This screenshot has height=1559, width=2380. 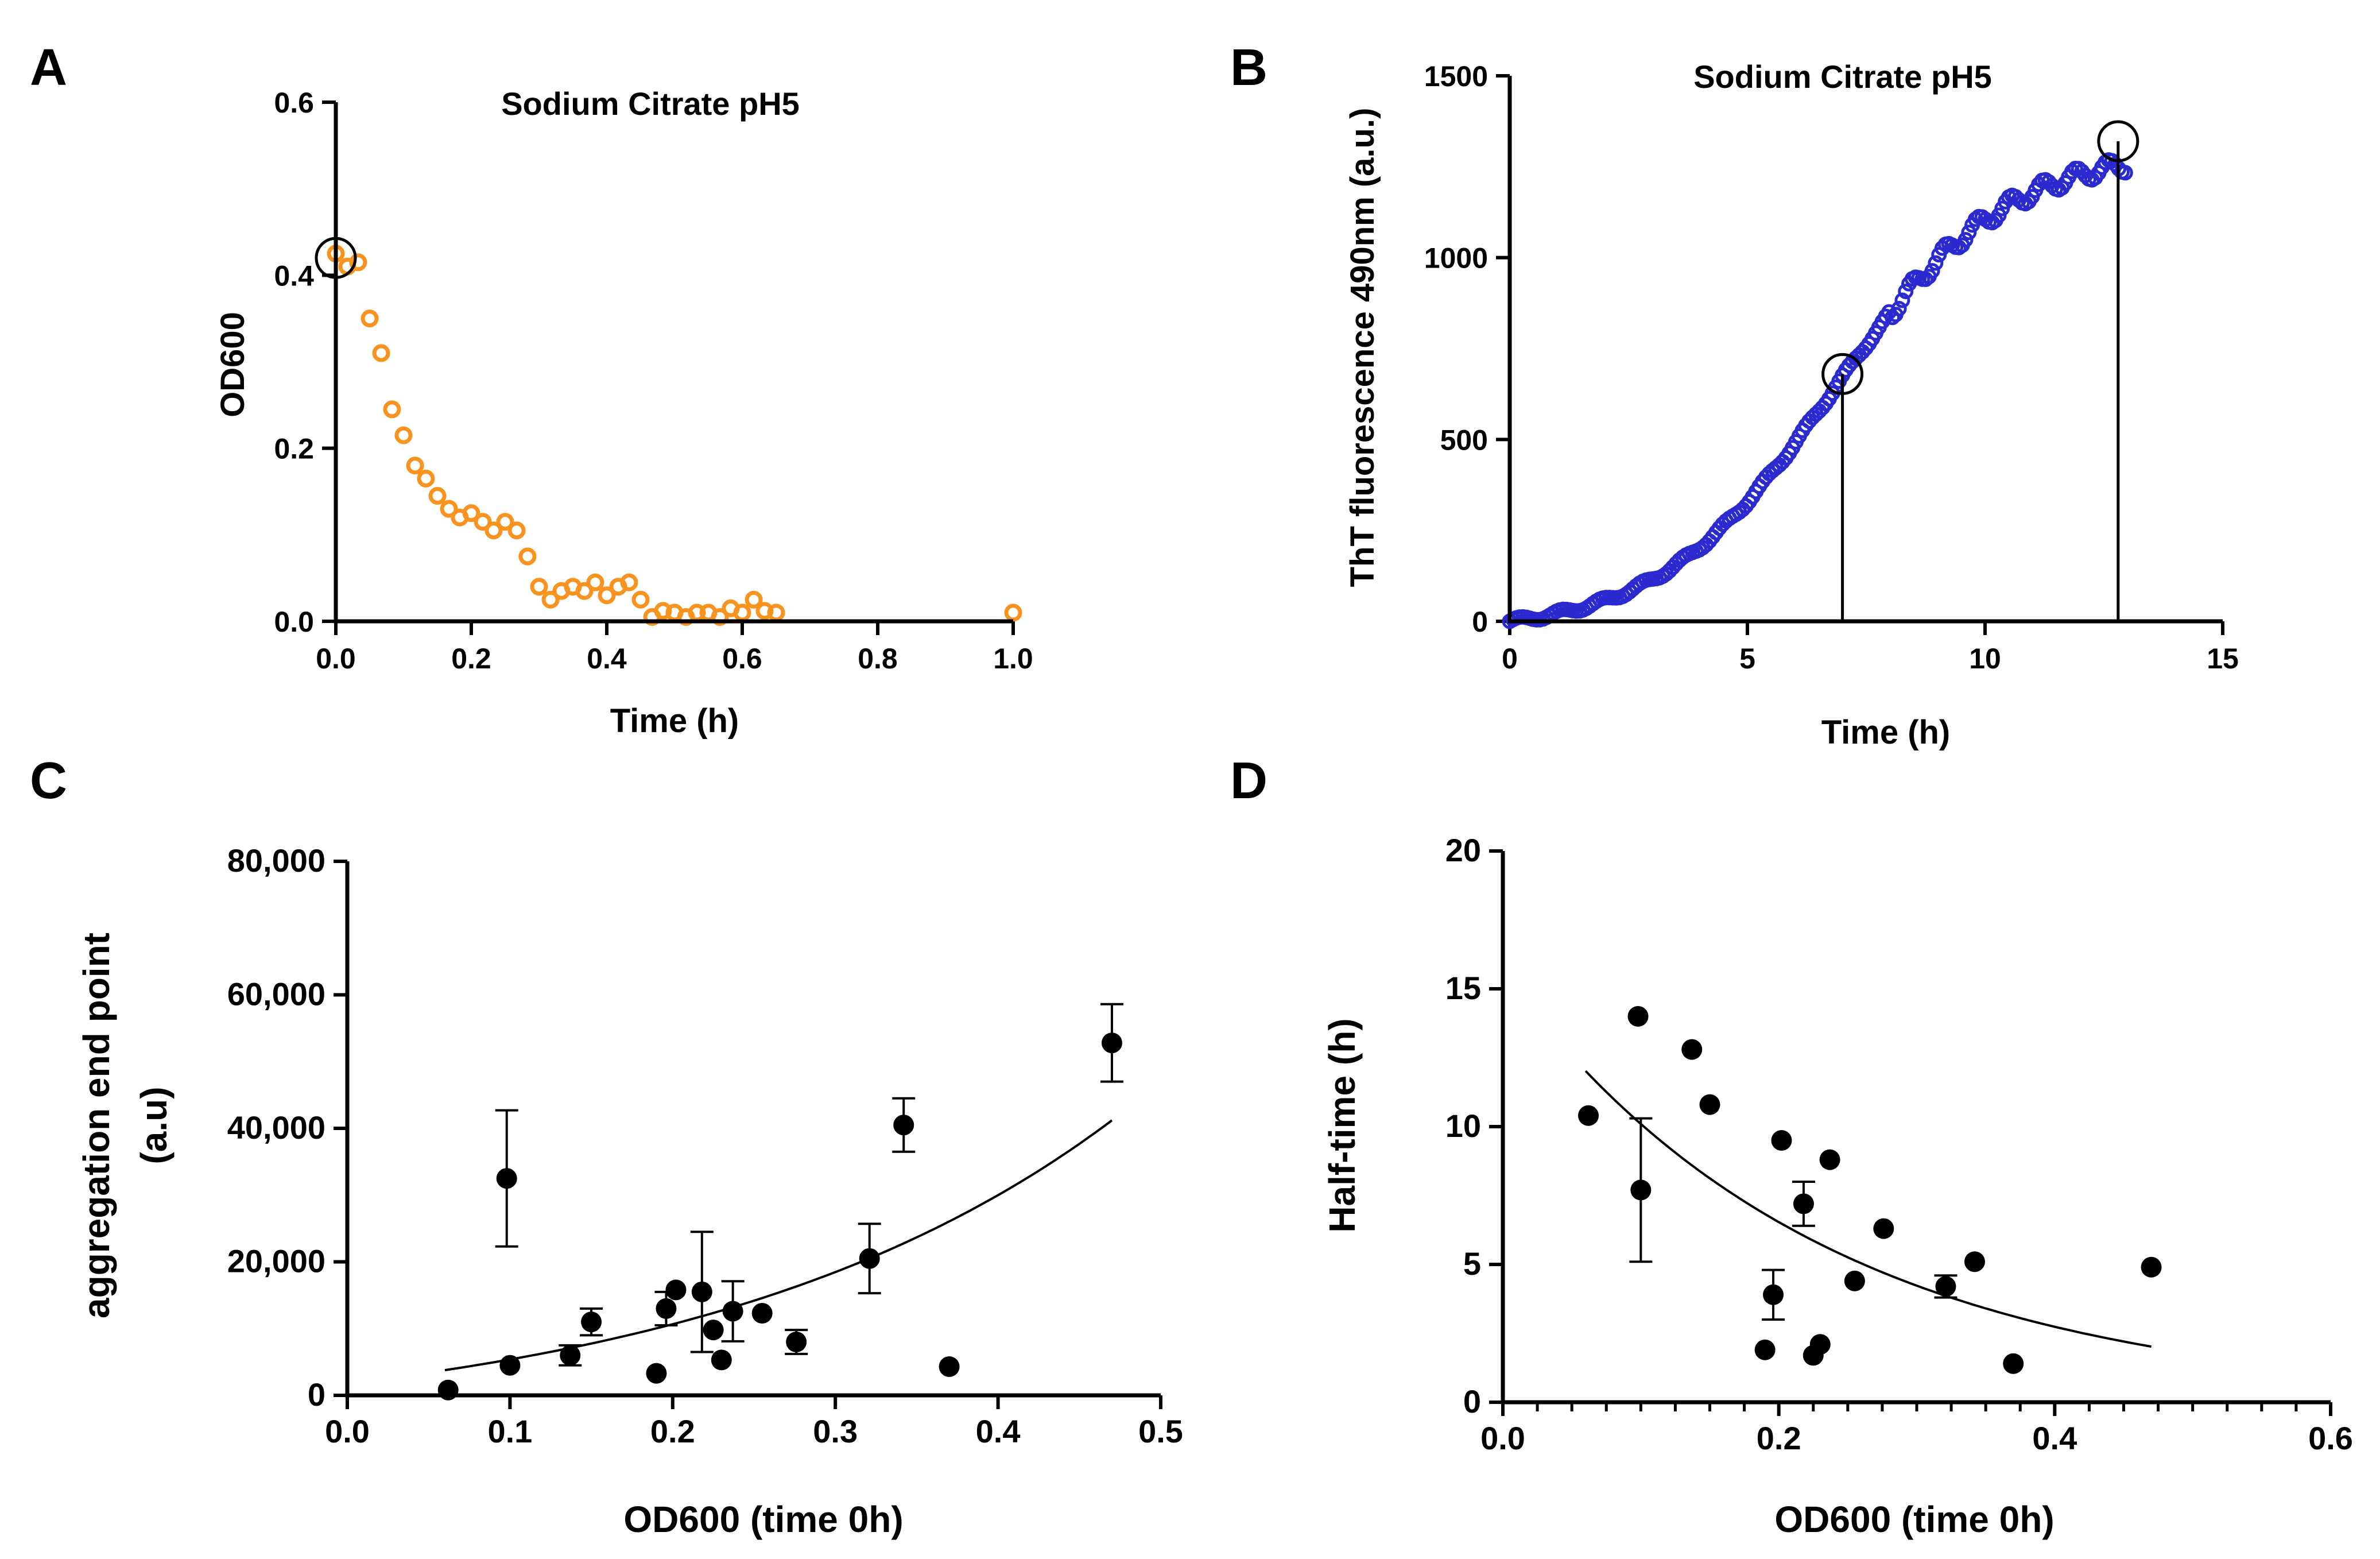 What do you see at coordinates (294, 276) in the screenshot?
I see `chart-a-ytick-label: 0.4` at bounding box center [294, 276].